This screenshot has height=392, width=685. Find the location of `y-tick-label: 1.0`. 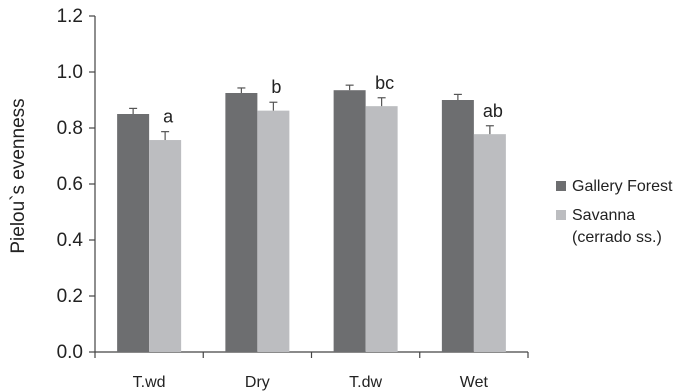

y-tick-label: 1.0 is located at coordinates (70, 72).